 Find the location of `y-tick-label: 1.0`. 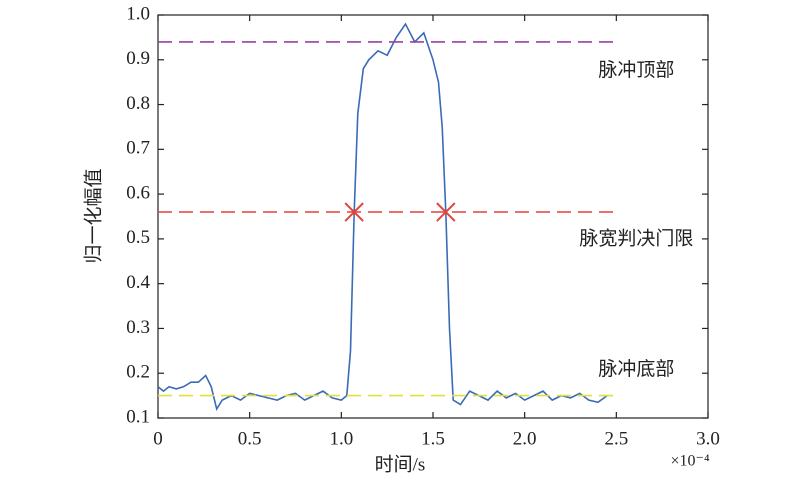

y-tick-label: 1.0 is located at coordinates (138, 13).